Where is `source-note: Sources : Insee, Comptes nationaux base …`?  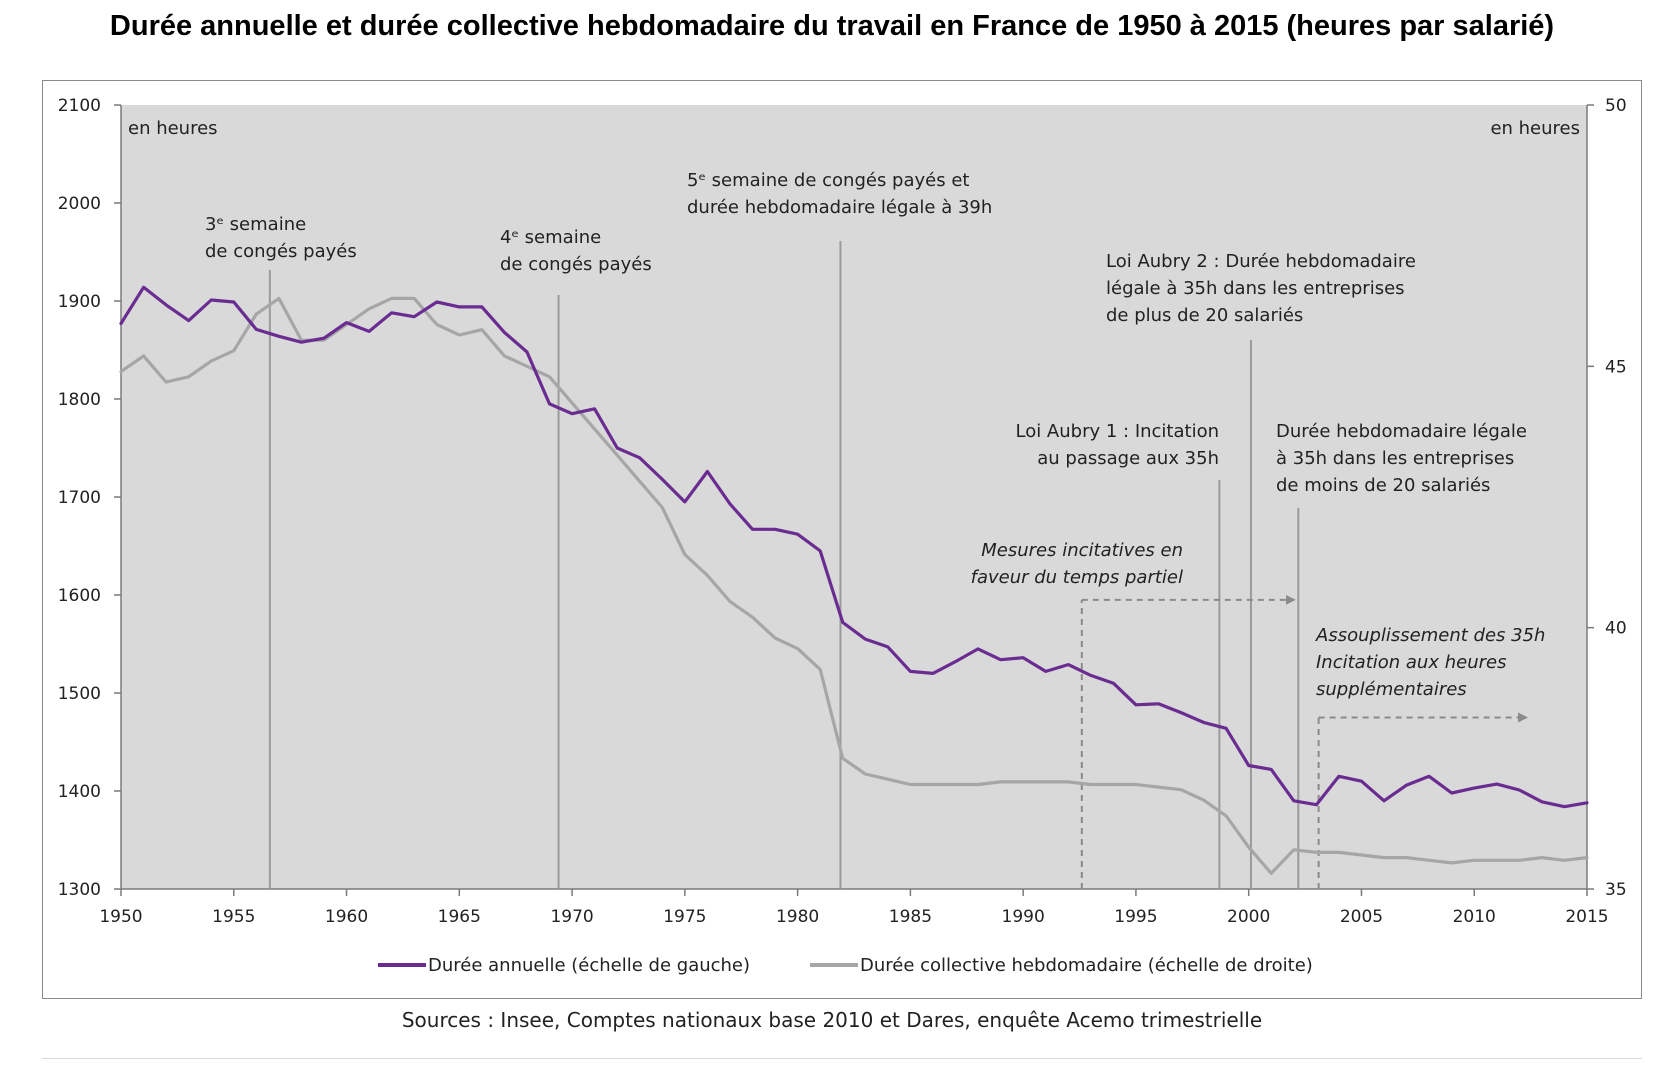 source-note: Sources : Insee, Comptes nationaux base … is located at coordinates (832, 1020).